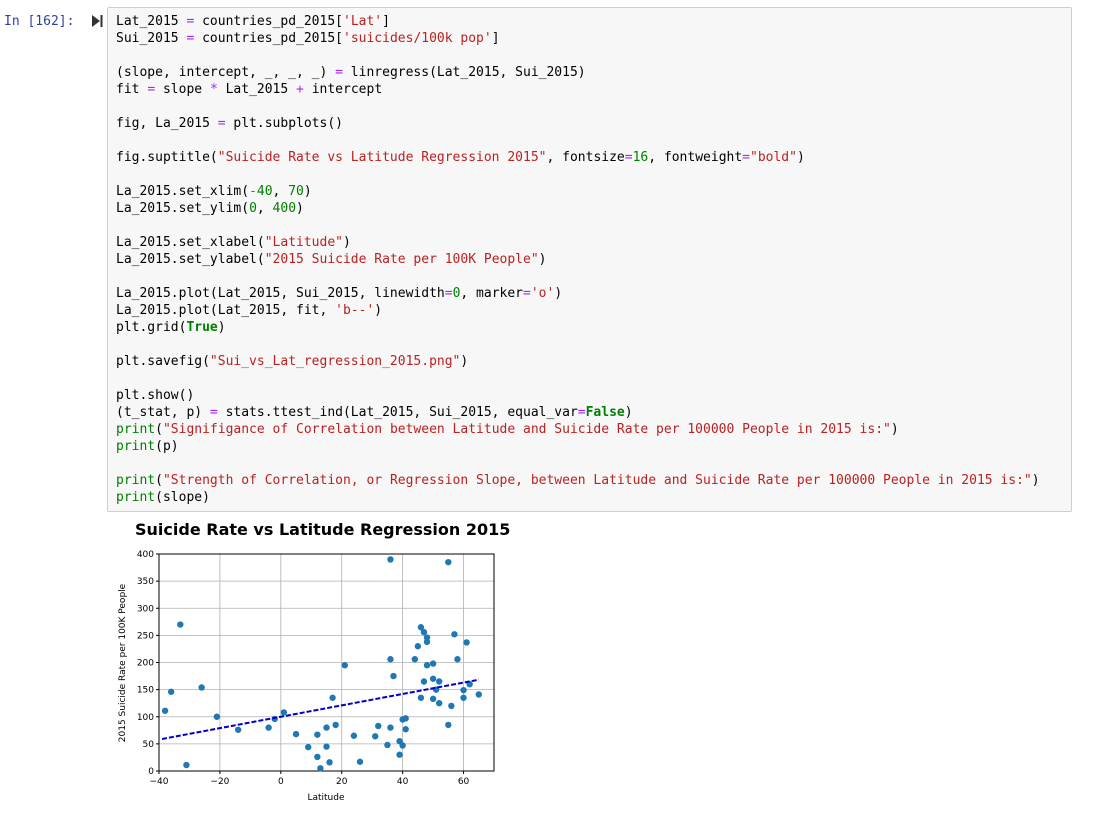 This screenshot has width=1096, height=813. I want to click on x-tick-label: 60, so click(464, 782).